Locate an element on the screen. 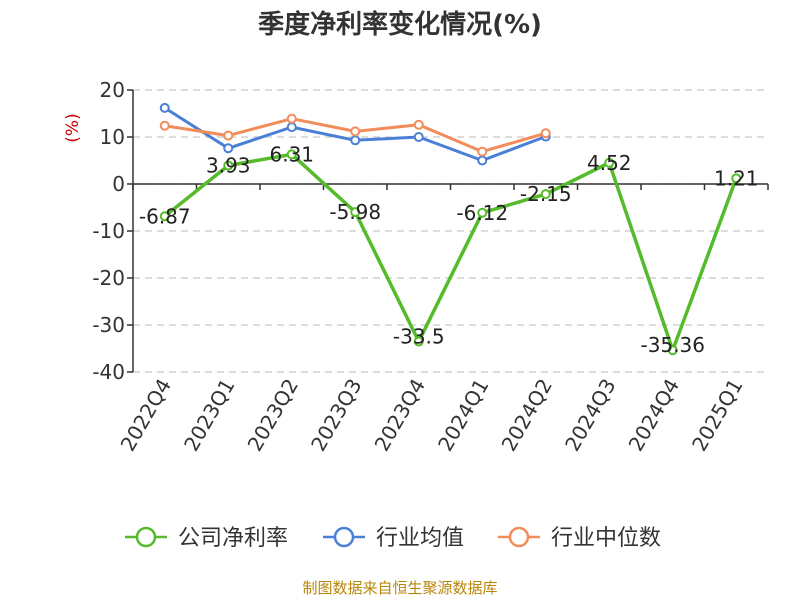 The width and height of the screenshot is (800, 600). x-tick-label: 2024Q3 is located at coordinates (590, 415).